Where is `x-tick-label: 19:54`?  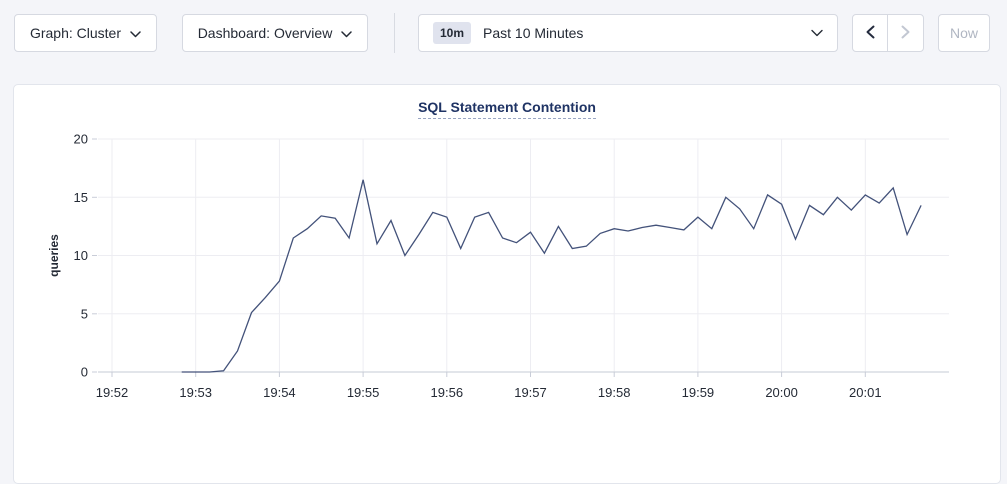 x-tick-label: 19:54 is located at coordinates (279, 392).